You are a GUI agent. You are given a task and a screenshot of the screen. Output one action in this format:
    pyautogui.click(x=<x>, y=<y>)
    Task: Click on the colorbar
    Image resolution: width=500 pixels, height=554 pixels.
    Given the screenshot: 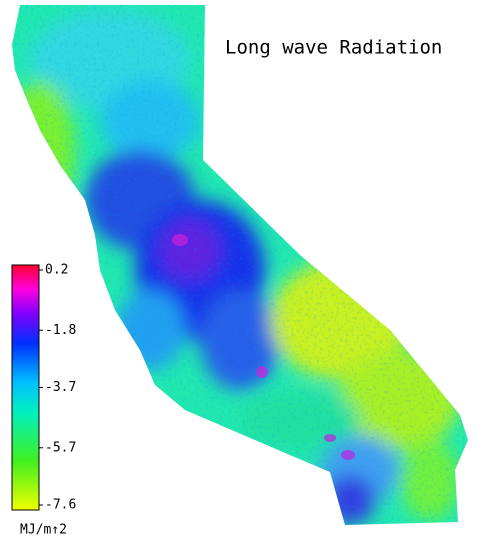 What is the action you would take?
    pyautogui.click(x=25, y=387)
    